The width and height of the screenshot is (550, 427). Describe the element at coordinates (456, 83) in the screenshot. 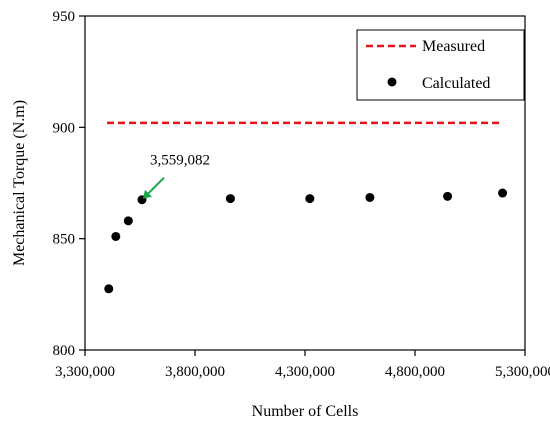

I see `legend-calculated-label: Calculated` at that location.